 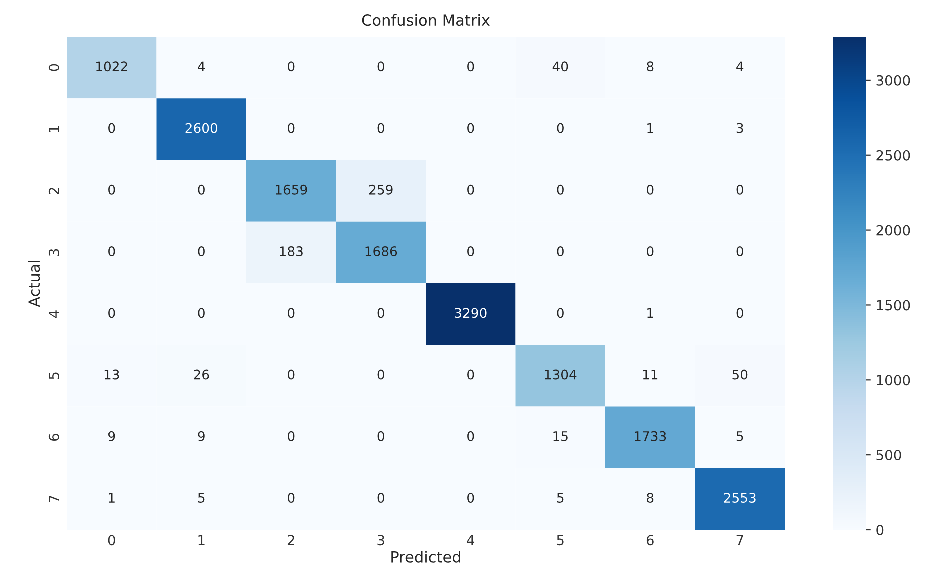 I want to click on x-tick-label: 4, so click(x=471, y=540).